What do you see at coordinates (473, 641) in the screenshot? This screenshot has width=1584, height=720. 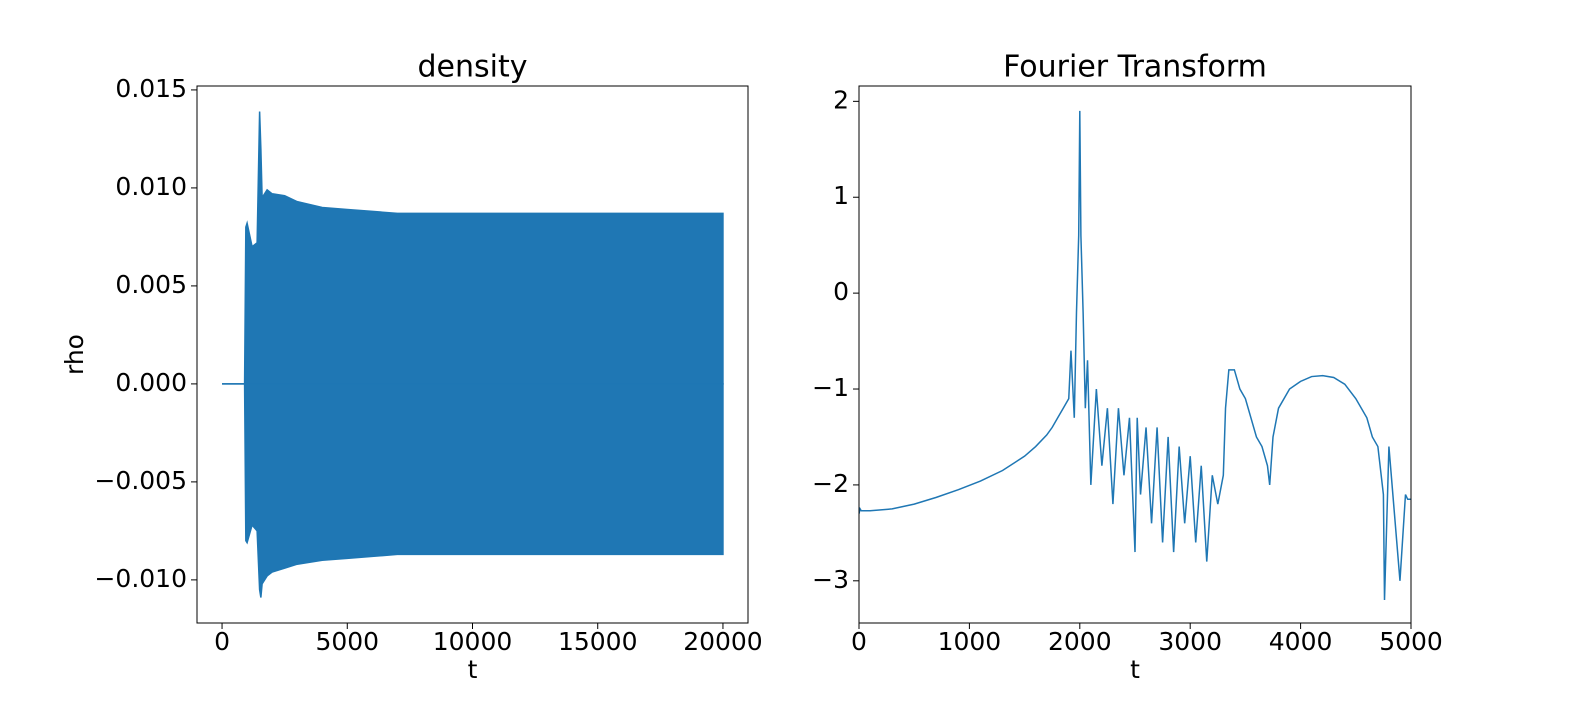 I see `x-tick-label: 10000` at bounding box center [473, 641].